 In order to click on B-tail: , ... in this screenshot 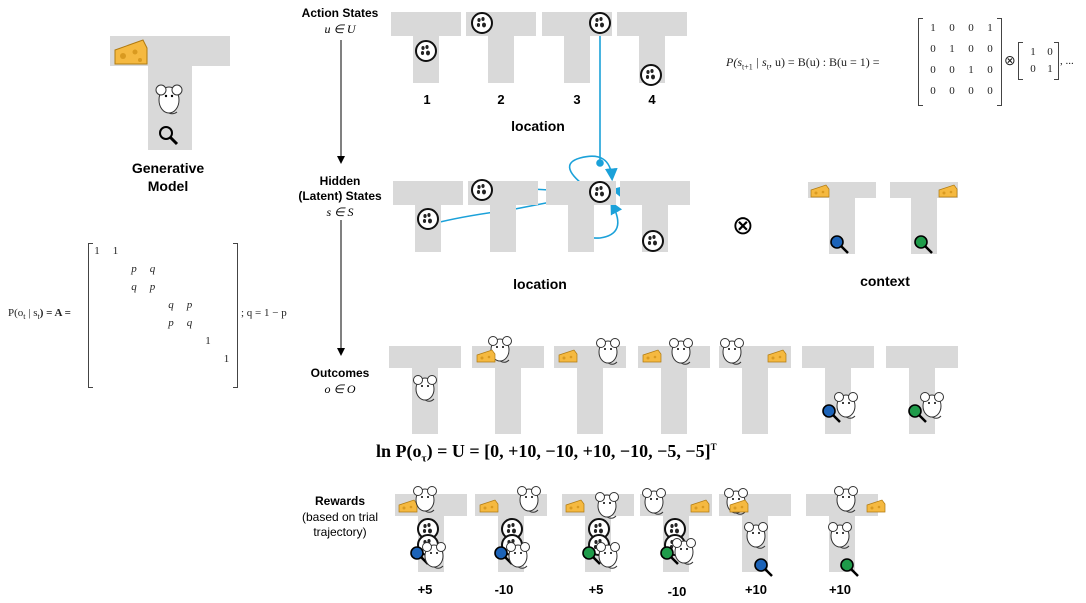, I will do `click(1067, 61)`.